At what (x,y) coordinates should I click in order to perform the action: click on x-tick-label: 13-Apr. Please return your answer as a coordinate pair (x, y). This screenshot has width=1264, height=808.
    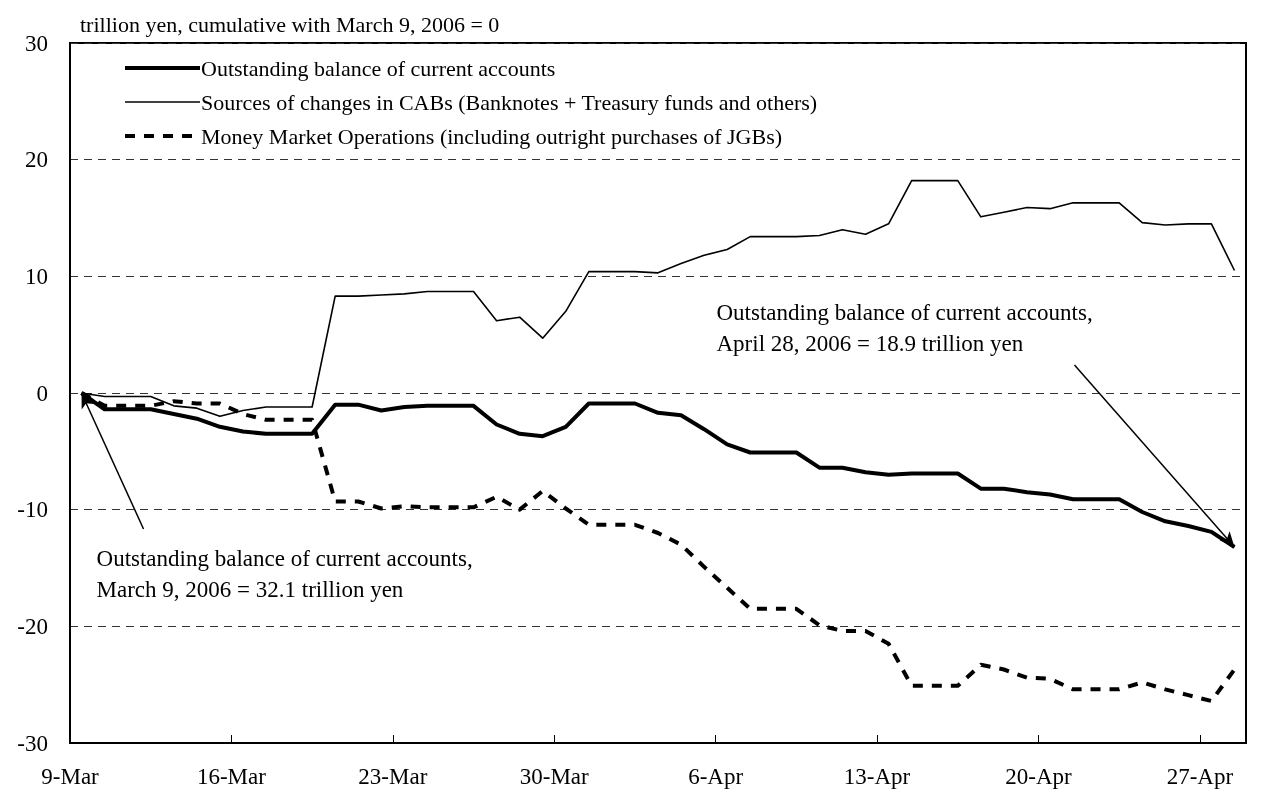
    Looking at the image, I should click on (877, 776).